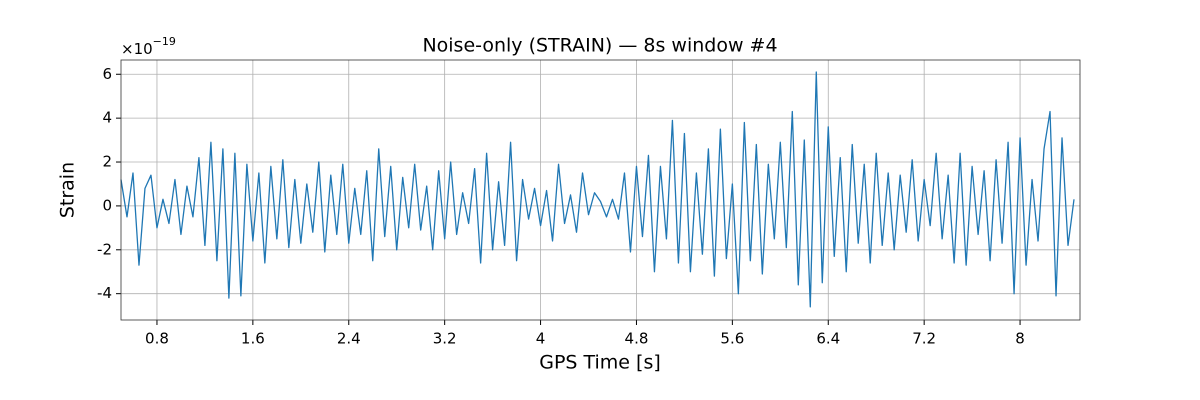 The height and width of the screenshot is (400, 1200). I want to click on x-tick-label: 6.4, so click(828, 339).